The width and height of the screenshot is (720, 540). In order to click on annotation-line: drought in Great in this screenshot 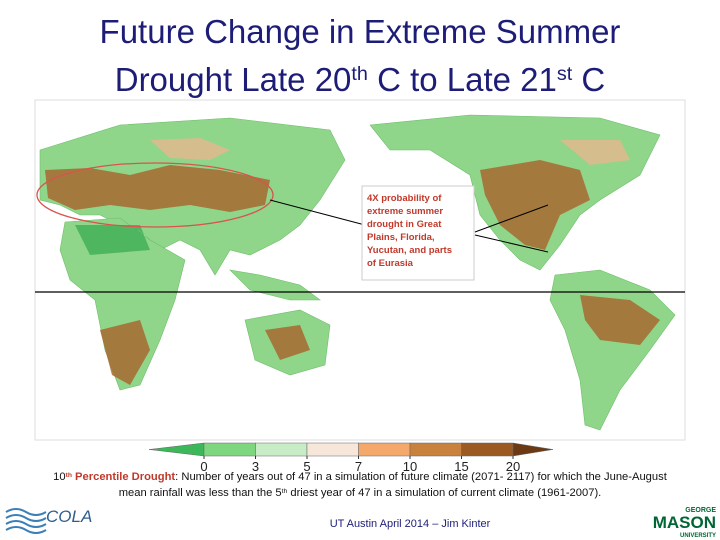, I will do `click(404, 224)`.